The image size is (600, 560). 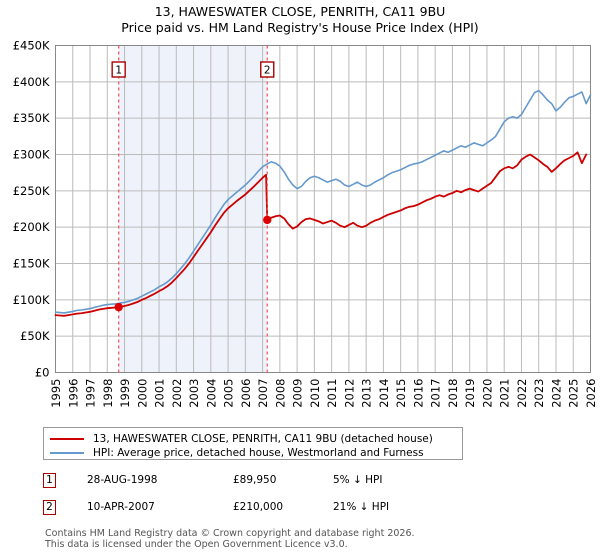 I want to click on x-tick-label: 1995, so click(x=56, y=393).